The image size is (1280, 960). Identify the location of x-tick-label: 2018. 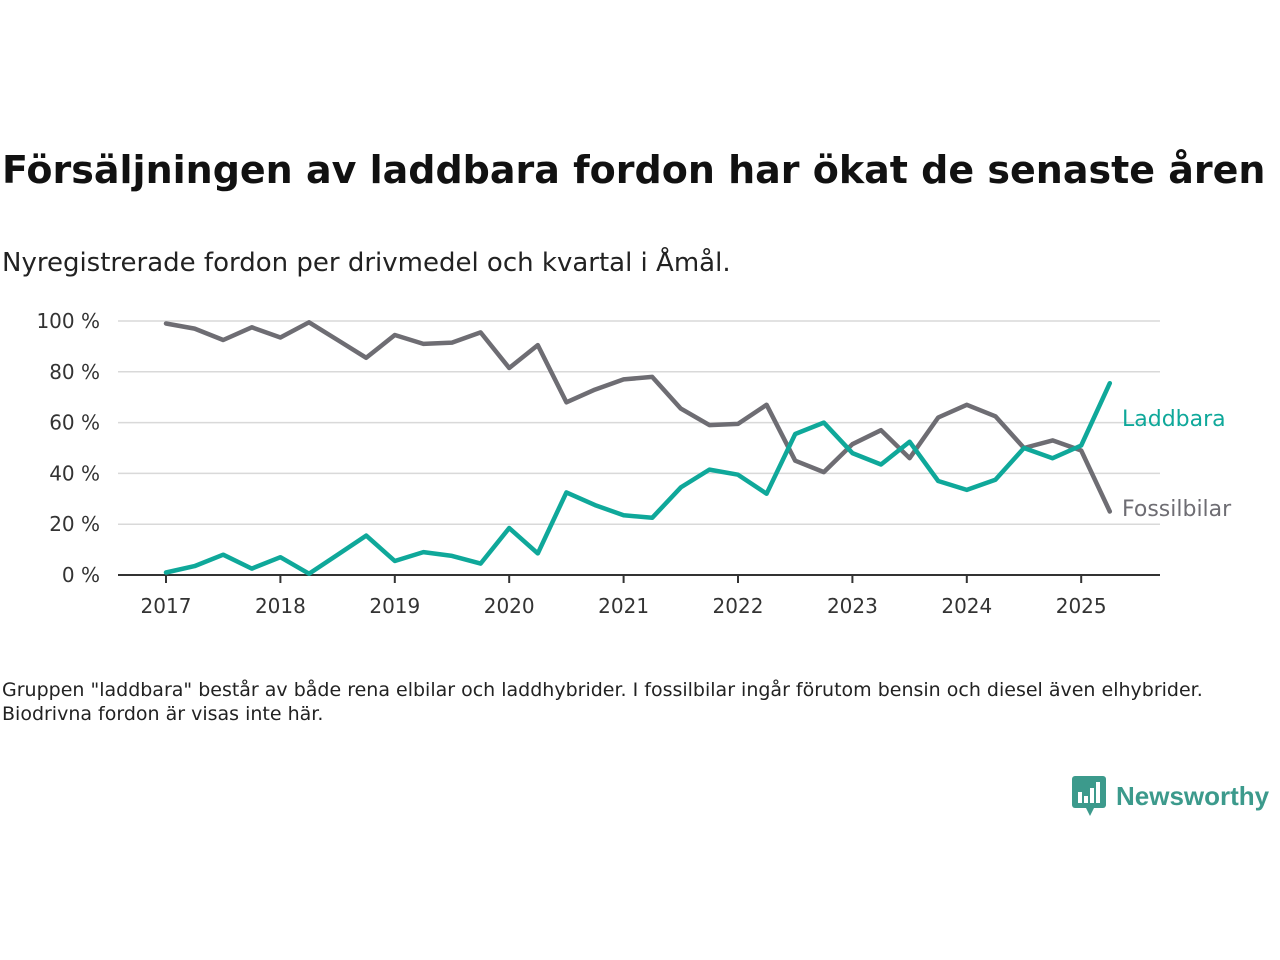
(280, 606).